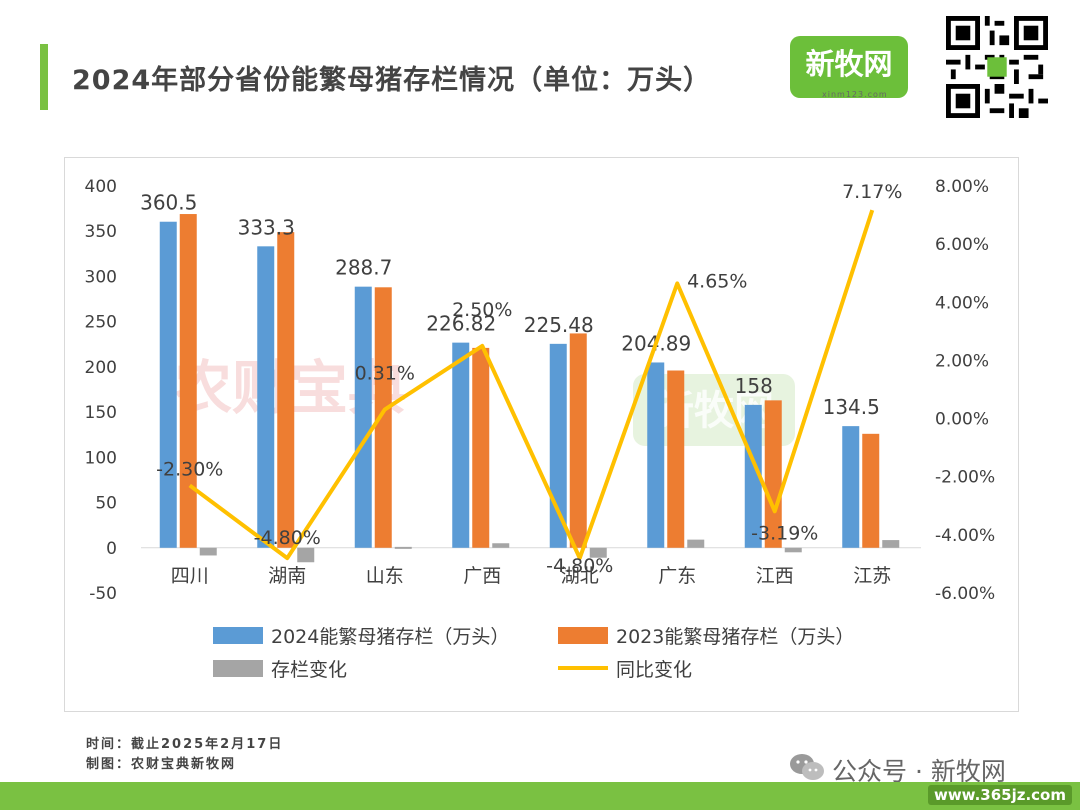 Image resolution: width=1080 pixels, height=810 pixels. I want to click on category-label: 广西, so click(482, 576).